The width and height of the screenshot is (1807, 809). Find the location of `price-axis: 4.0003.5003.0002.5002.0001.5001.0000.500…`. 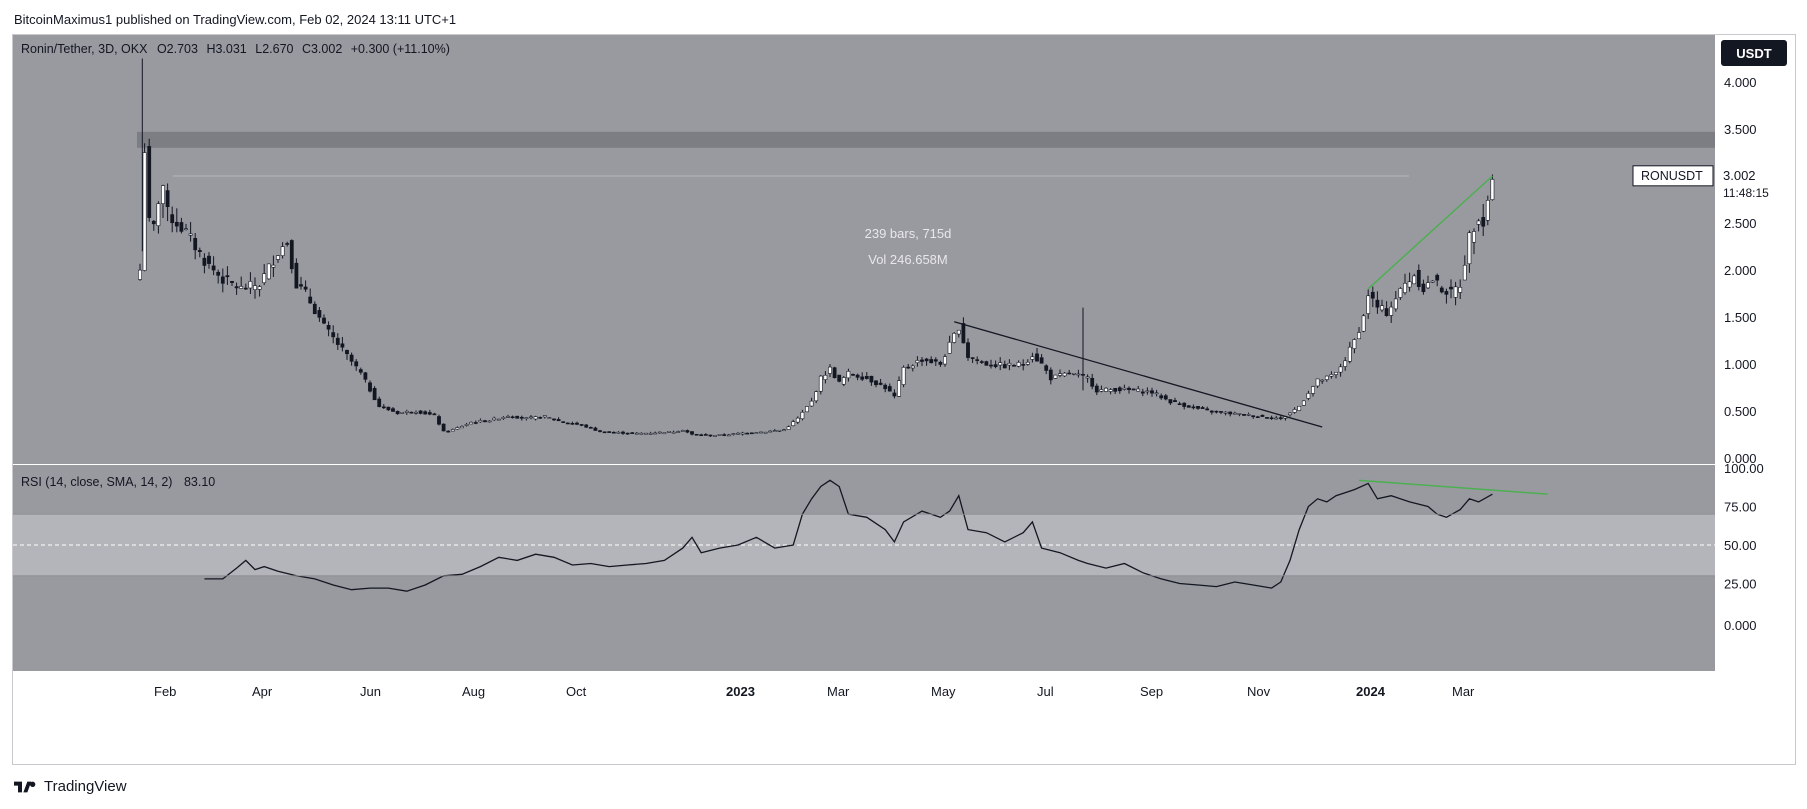

price-axis: 4.0003.5003.0002.5002.0001.5001.0000.500… is located at coordinates (1740, 270).